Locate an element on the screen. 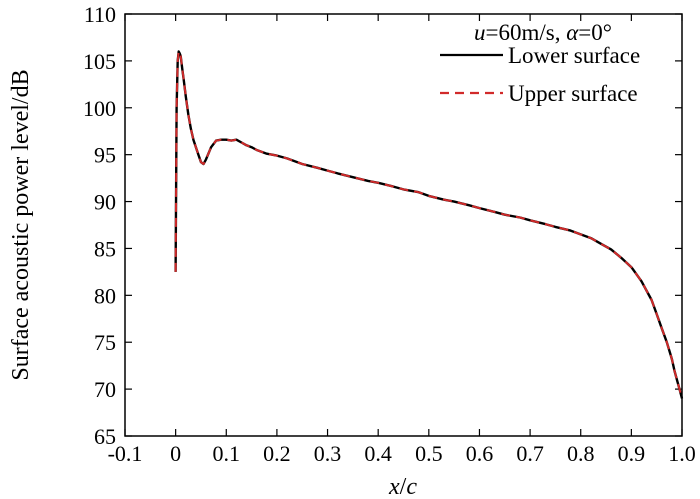 This screenshot has height=499, width=700. x-tick-label: 0.6 is located at coordinates (480, 453).